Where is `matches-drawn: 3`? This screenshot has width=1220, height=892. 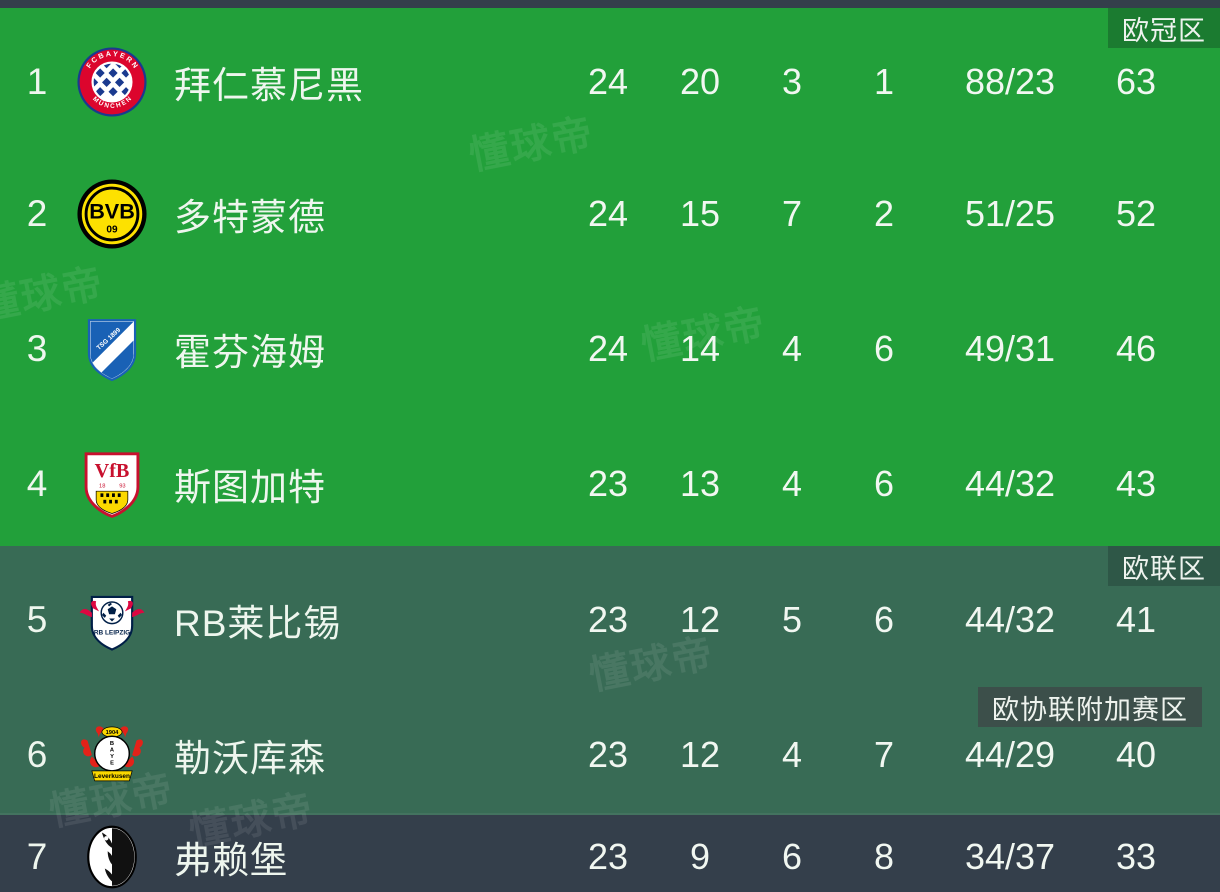
matches-drawn: 3 is located at coordinates (792, 81).